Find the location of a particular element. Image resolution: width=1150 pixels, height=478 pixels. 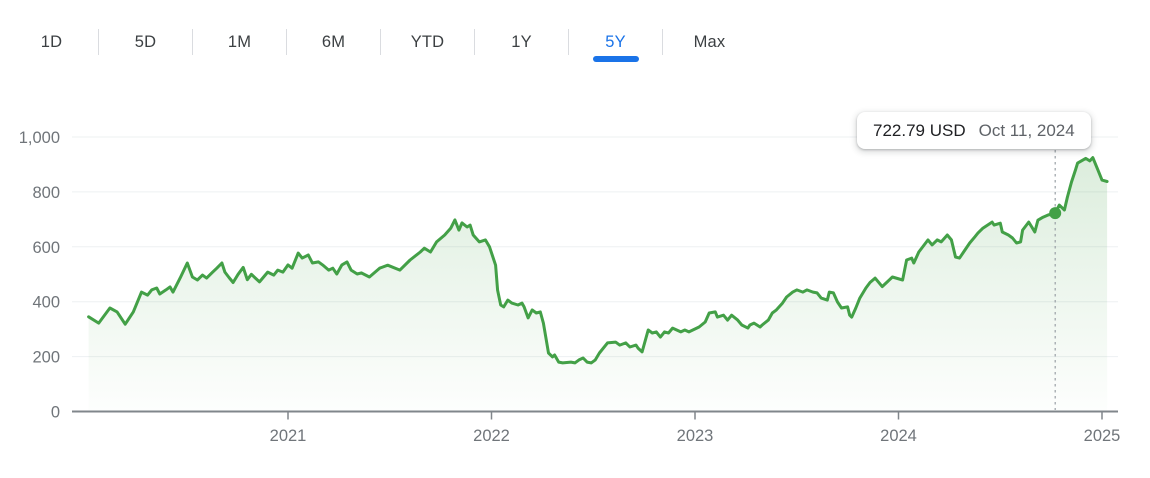

tab-label: 1M is located at coordinates (239, 41).